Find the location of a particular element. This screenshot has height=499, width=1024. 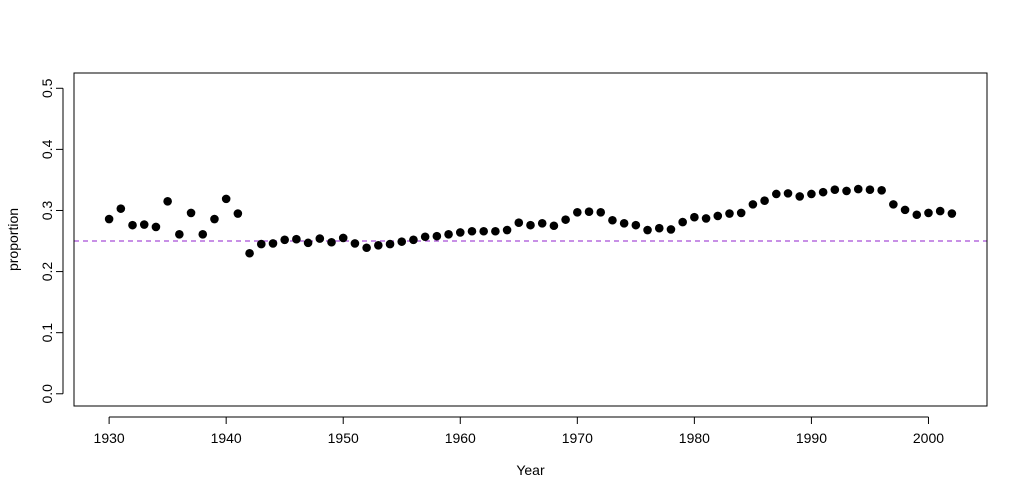

y-tick-label: 0.5 is located at coordinates (47, 88).